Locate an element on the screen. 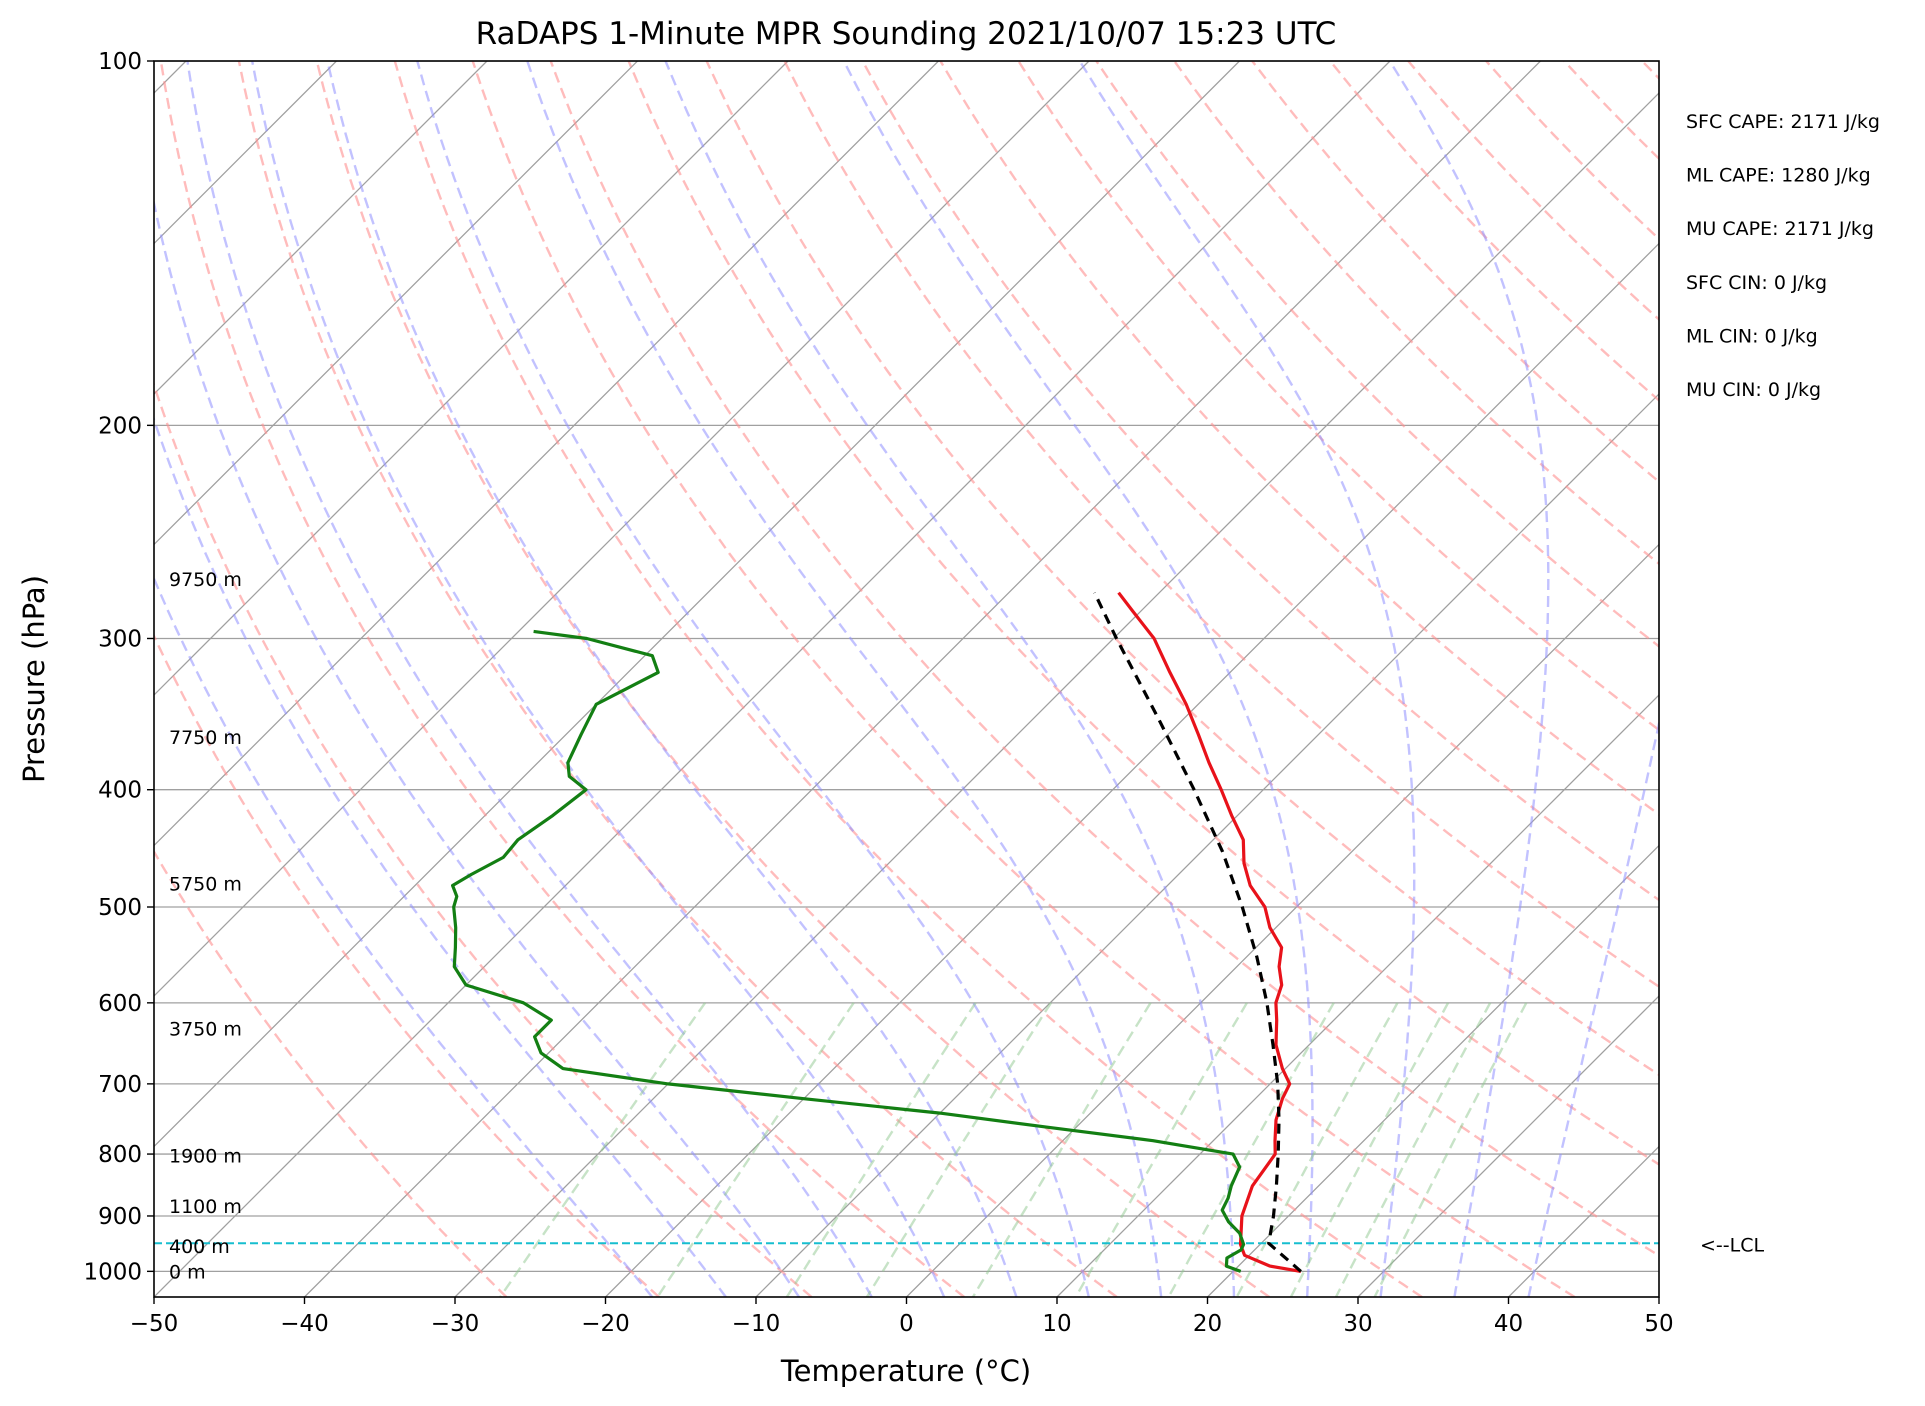 The width and height of the screenshot is (1925, 1406). x-axis-label: Temperature (°C) is located at coordinates (905, 1371).